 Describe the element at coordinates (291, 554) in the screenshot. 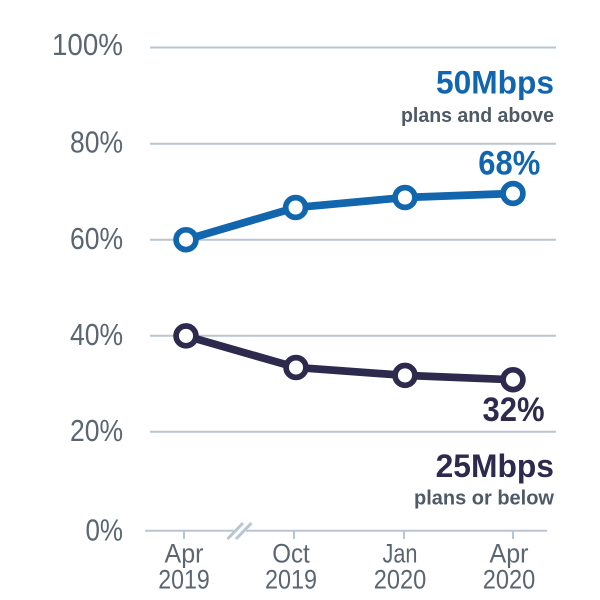

I see `svg-text: Oct` at that location.